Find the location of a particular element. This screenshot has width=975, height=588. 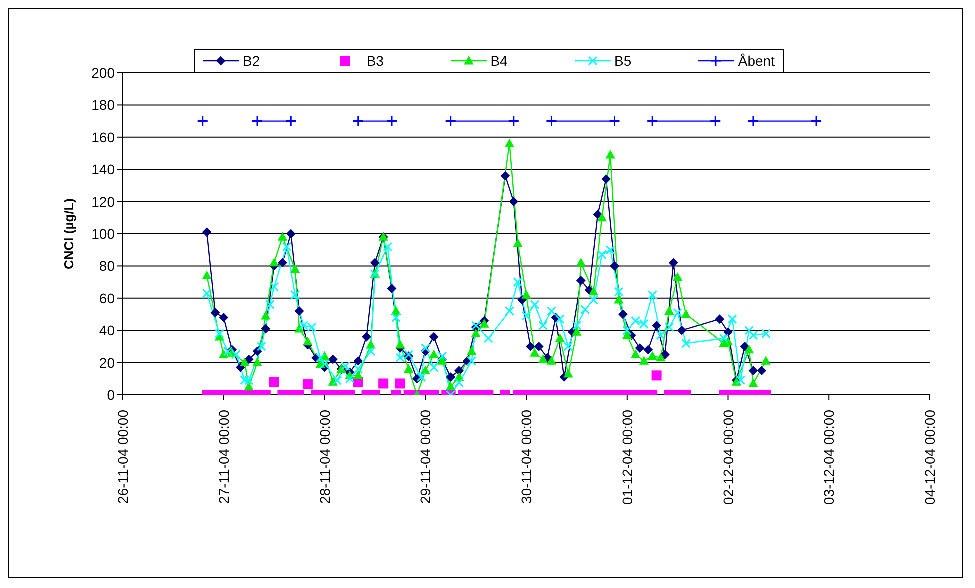

y-tick-label: 140 is located at coordinates (104, 170).